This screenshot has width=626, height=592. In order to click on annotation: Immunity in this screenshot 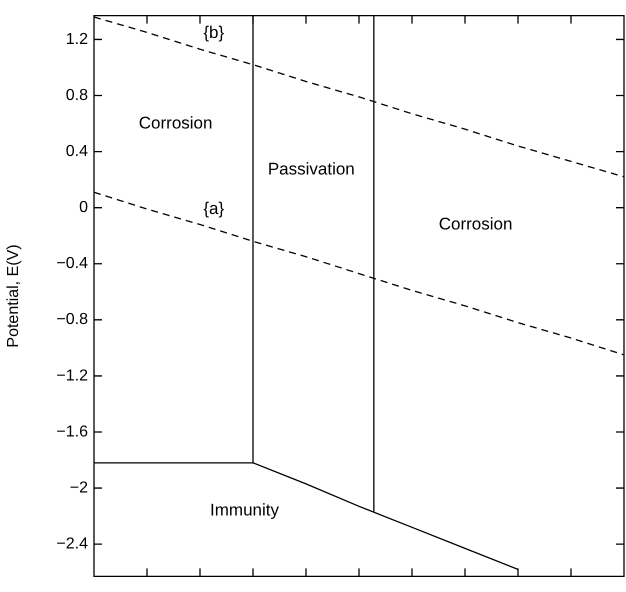, I will do `click(245, 510)`.